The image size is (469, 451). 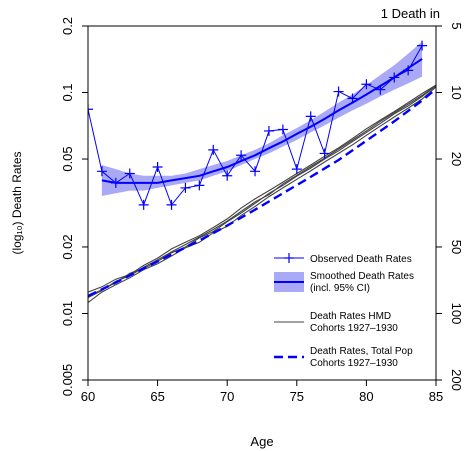 I want to click on legend-label: Smoothed Death Rates, so click(x=362, y=276).